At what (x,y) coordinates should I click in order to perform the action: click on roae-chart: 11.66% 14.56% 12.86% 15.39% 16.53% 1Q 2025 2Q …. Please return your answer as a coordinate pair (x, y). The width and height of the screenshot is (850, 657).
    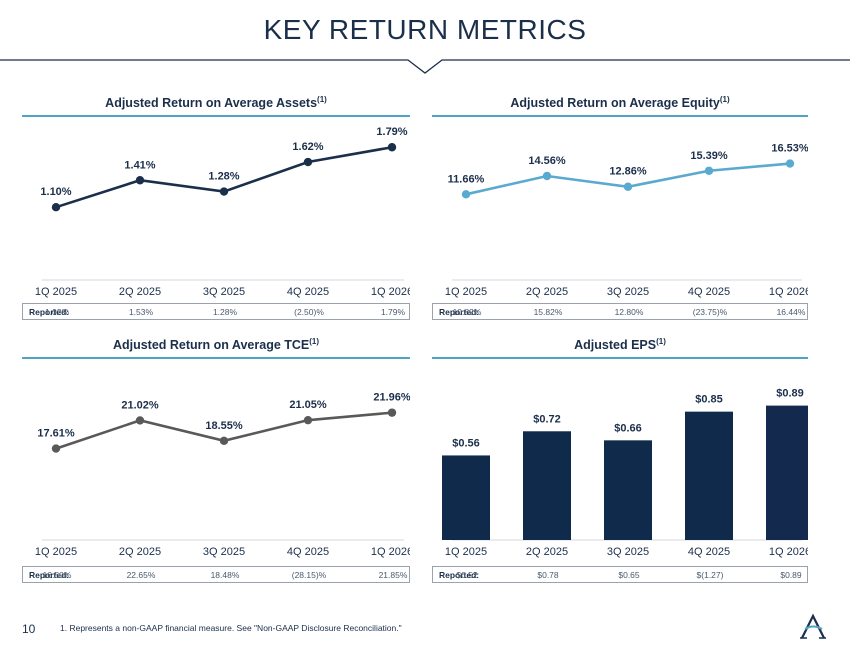
    Looking at the image, I should click on (626, 220).